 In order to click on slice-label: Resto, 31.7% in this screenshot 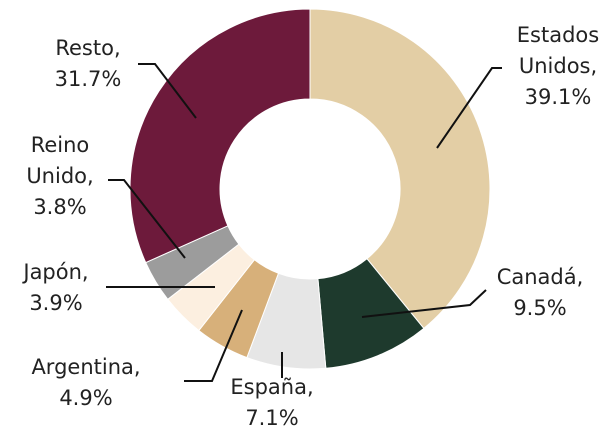, I will do `click(88, 64)`.